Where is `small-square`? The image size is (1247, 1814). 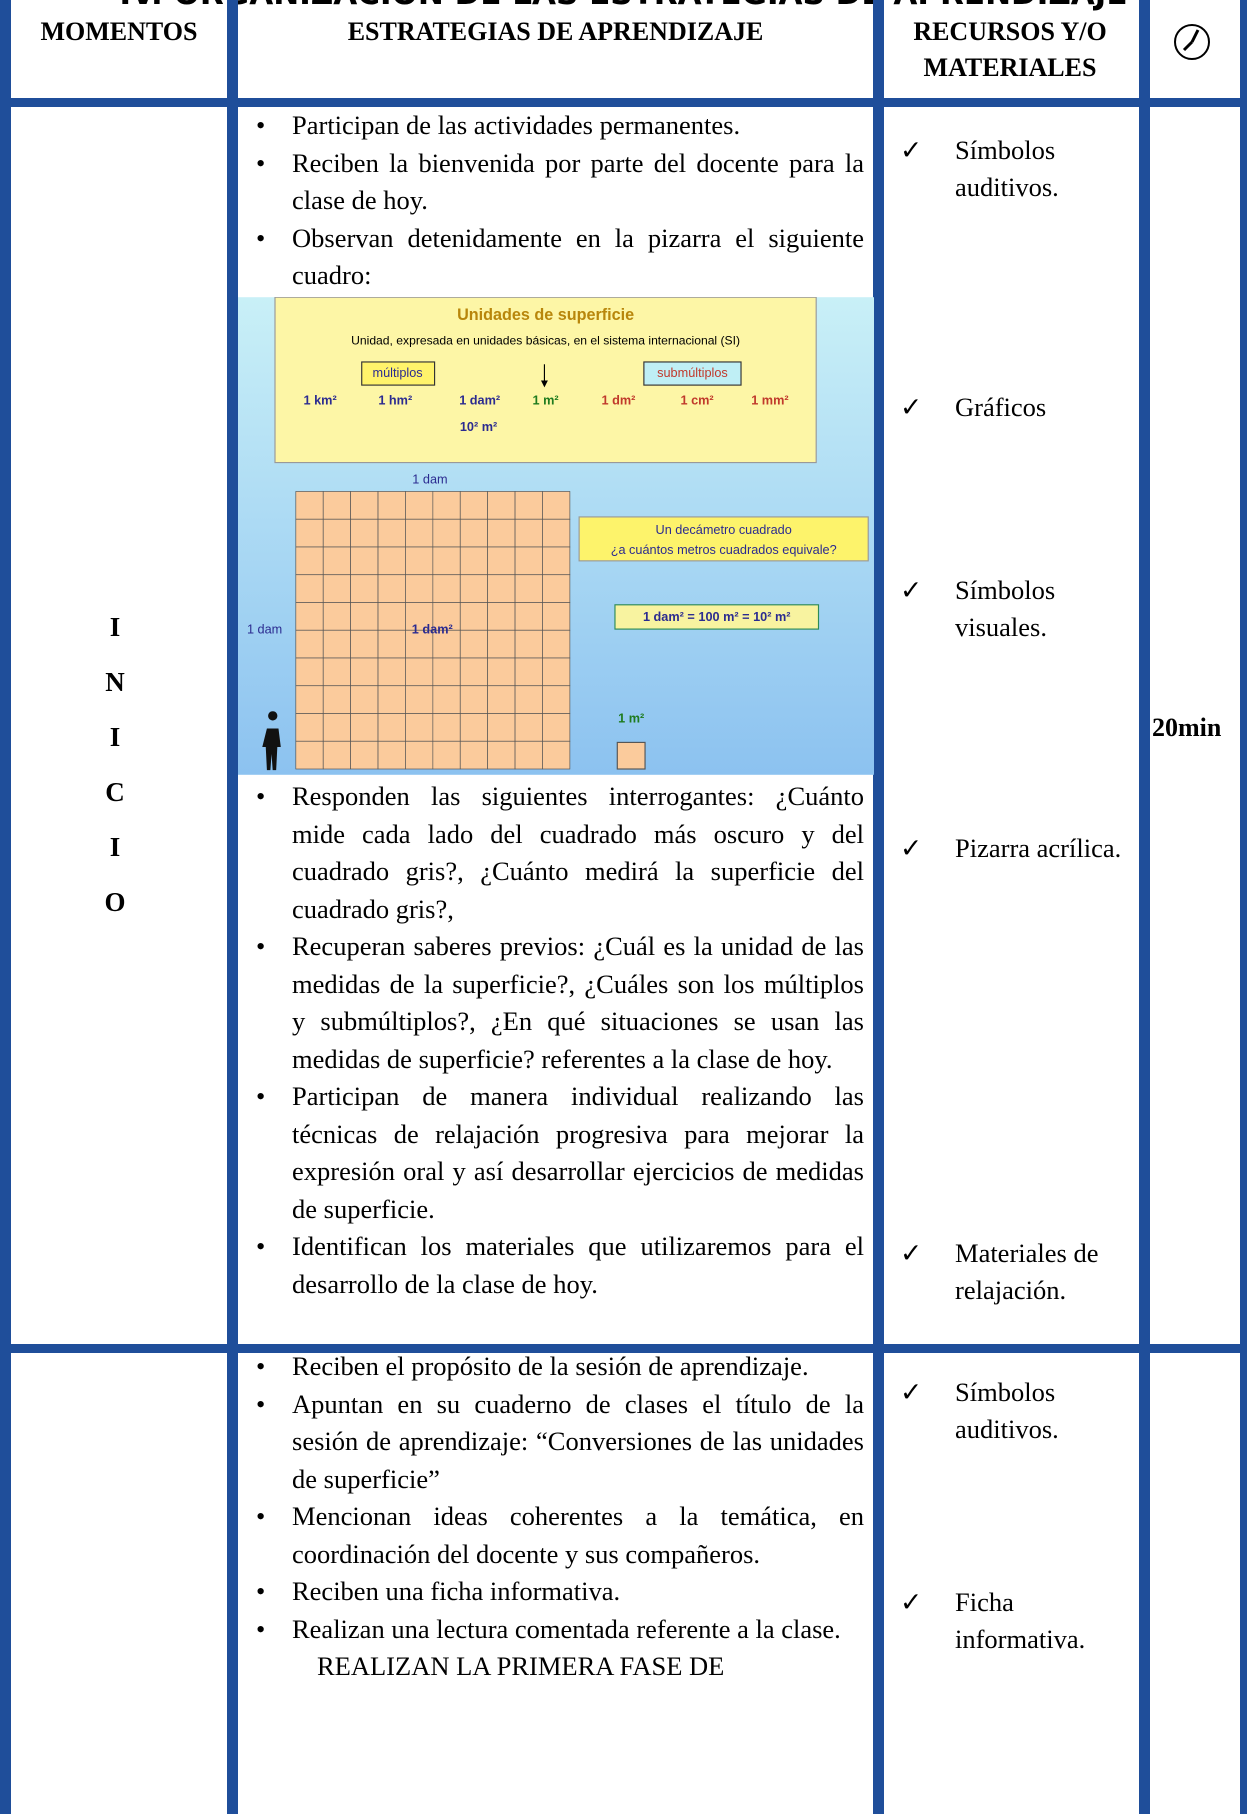 small-square is located at coordinates (631, 755).